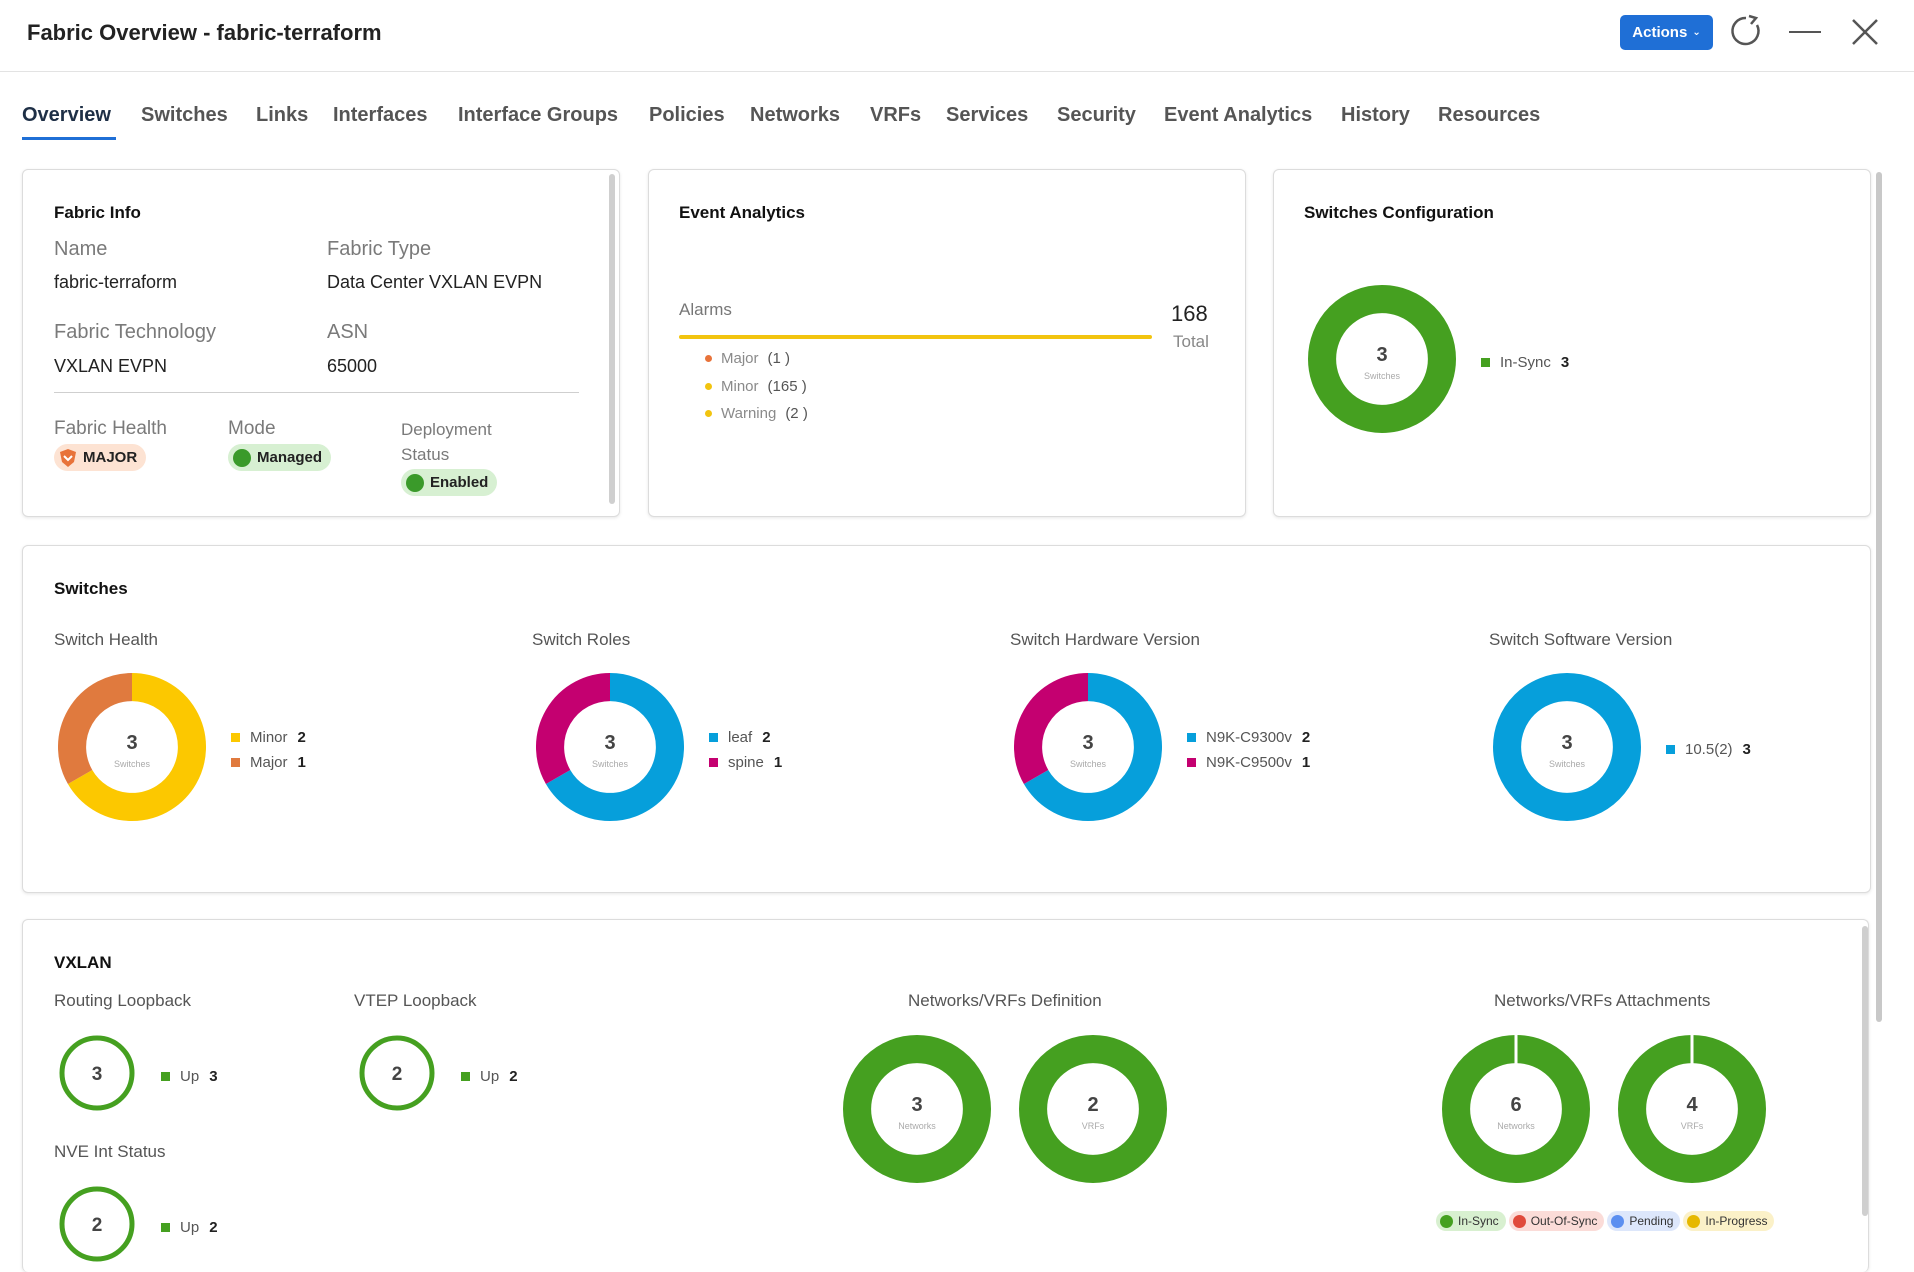 This screenshot has width=1914, height=1272. What do you see at coordinates (1660, 32) in the screenshot?
I see `actions-label: Actions` at bounding box center [1660, 32].